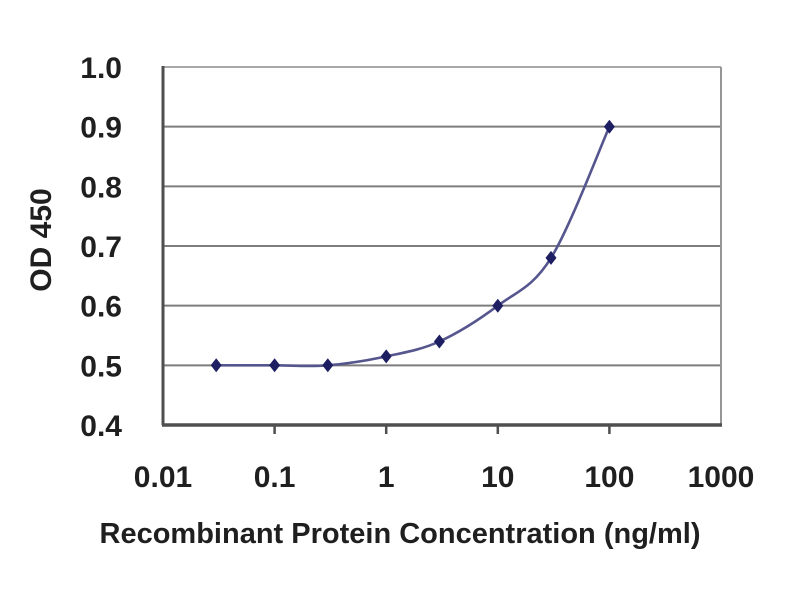 This screenshot has width=800, height=600. What do you see at coordinates (101, 187) in the screenshot?
I see `y-tick-label: 0.8` at bounding box center [101, 187].